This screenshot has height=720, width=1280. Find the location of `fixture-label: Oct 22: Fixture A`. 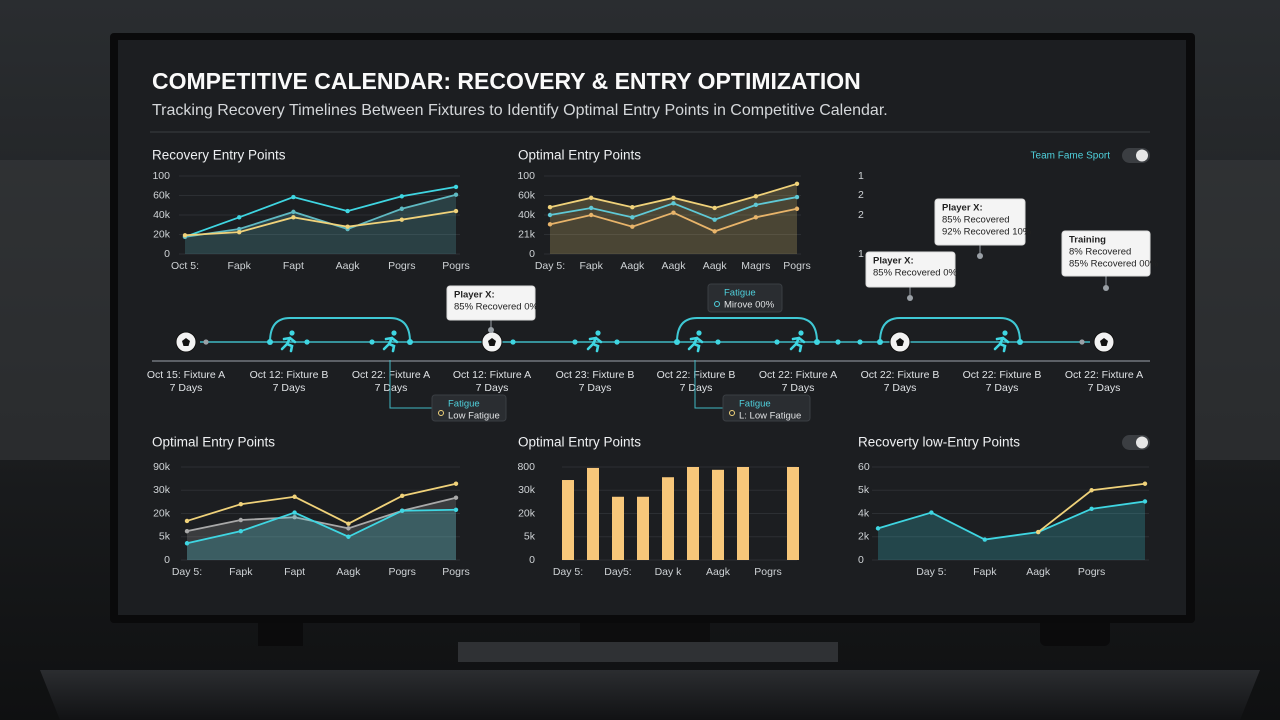

fixture-label: Oct 22: Fixture A is located at coordinates (391, 375).